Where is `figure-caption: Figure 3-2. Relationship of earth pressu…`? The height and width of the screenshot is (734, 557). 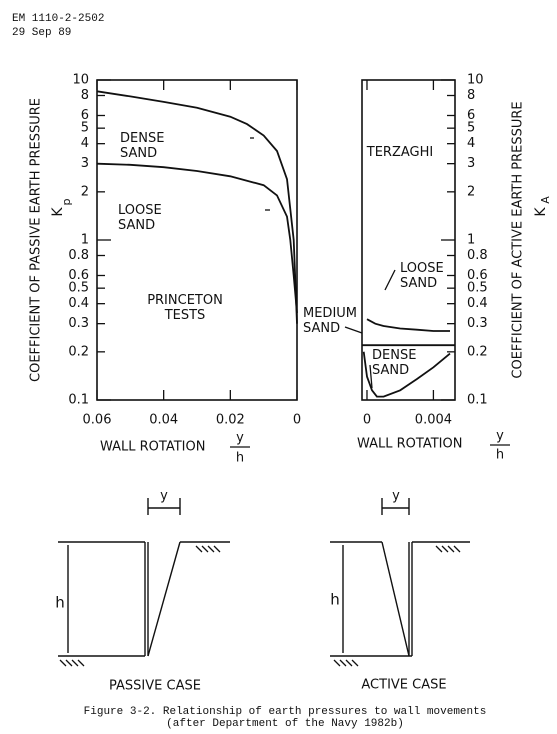 figure-caption: Figure 3-2. Relationship of earth pressu… is located at coordinates (285, 712).